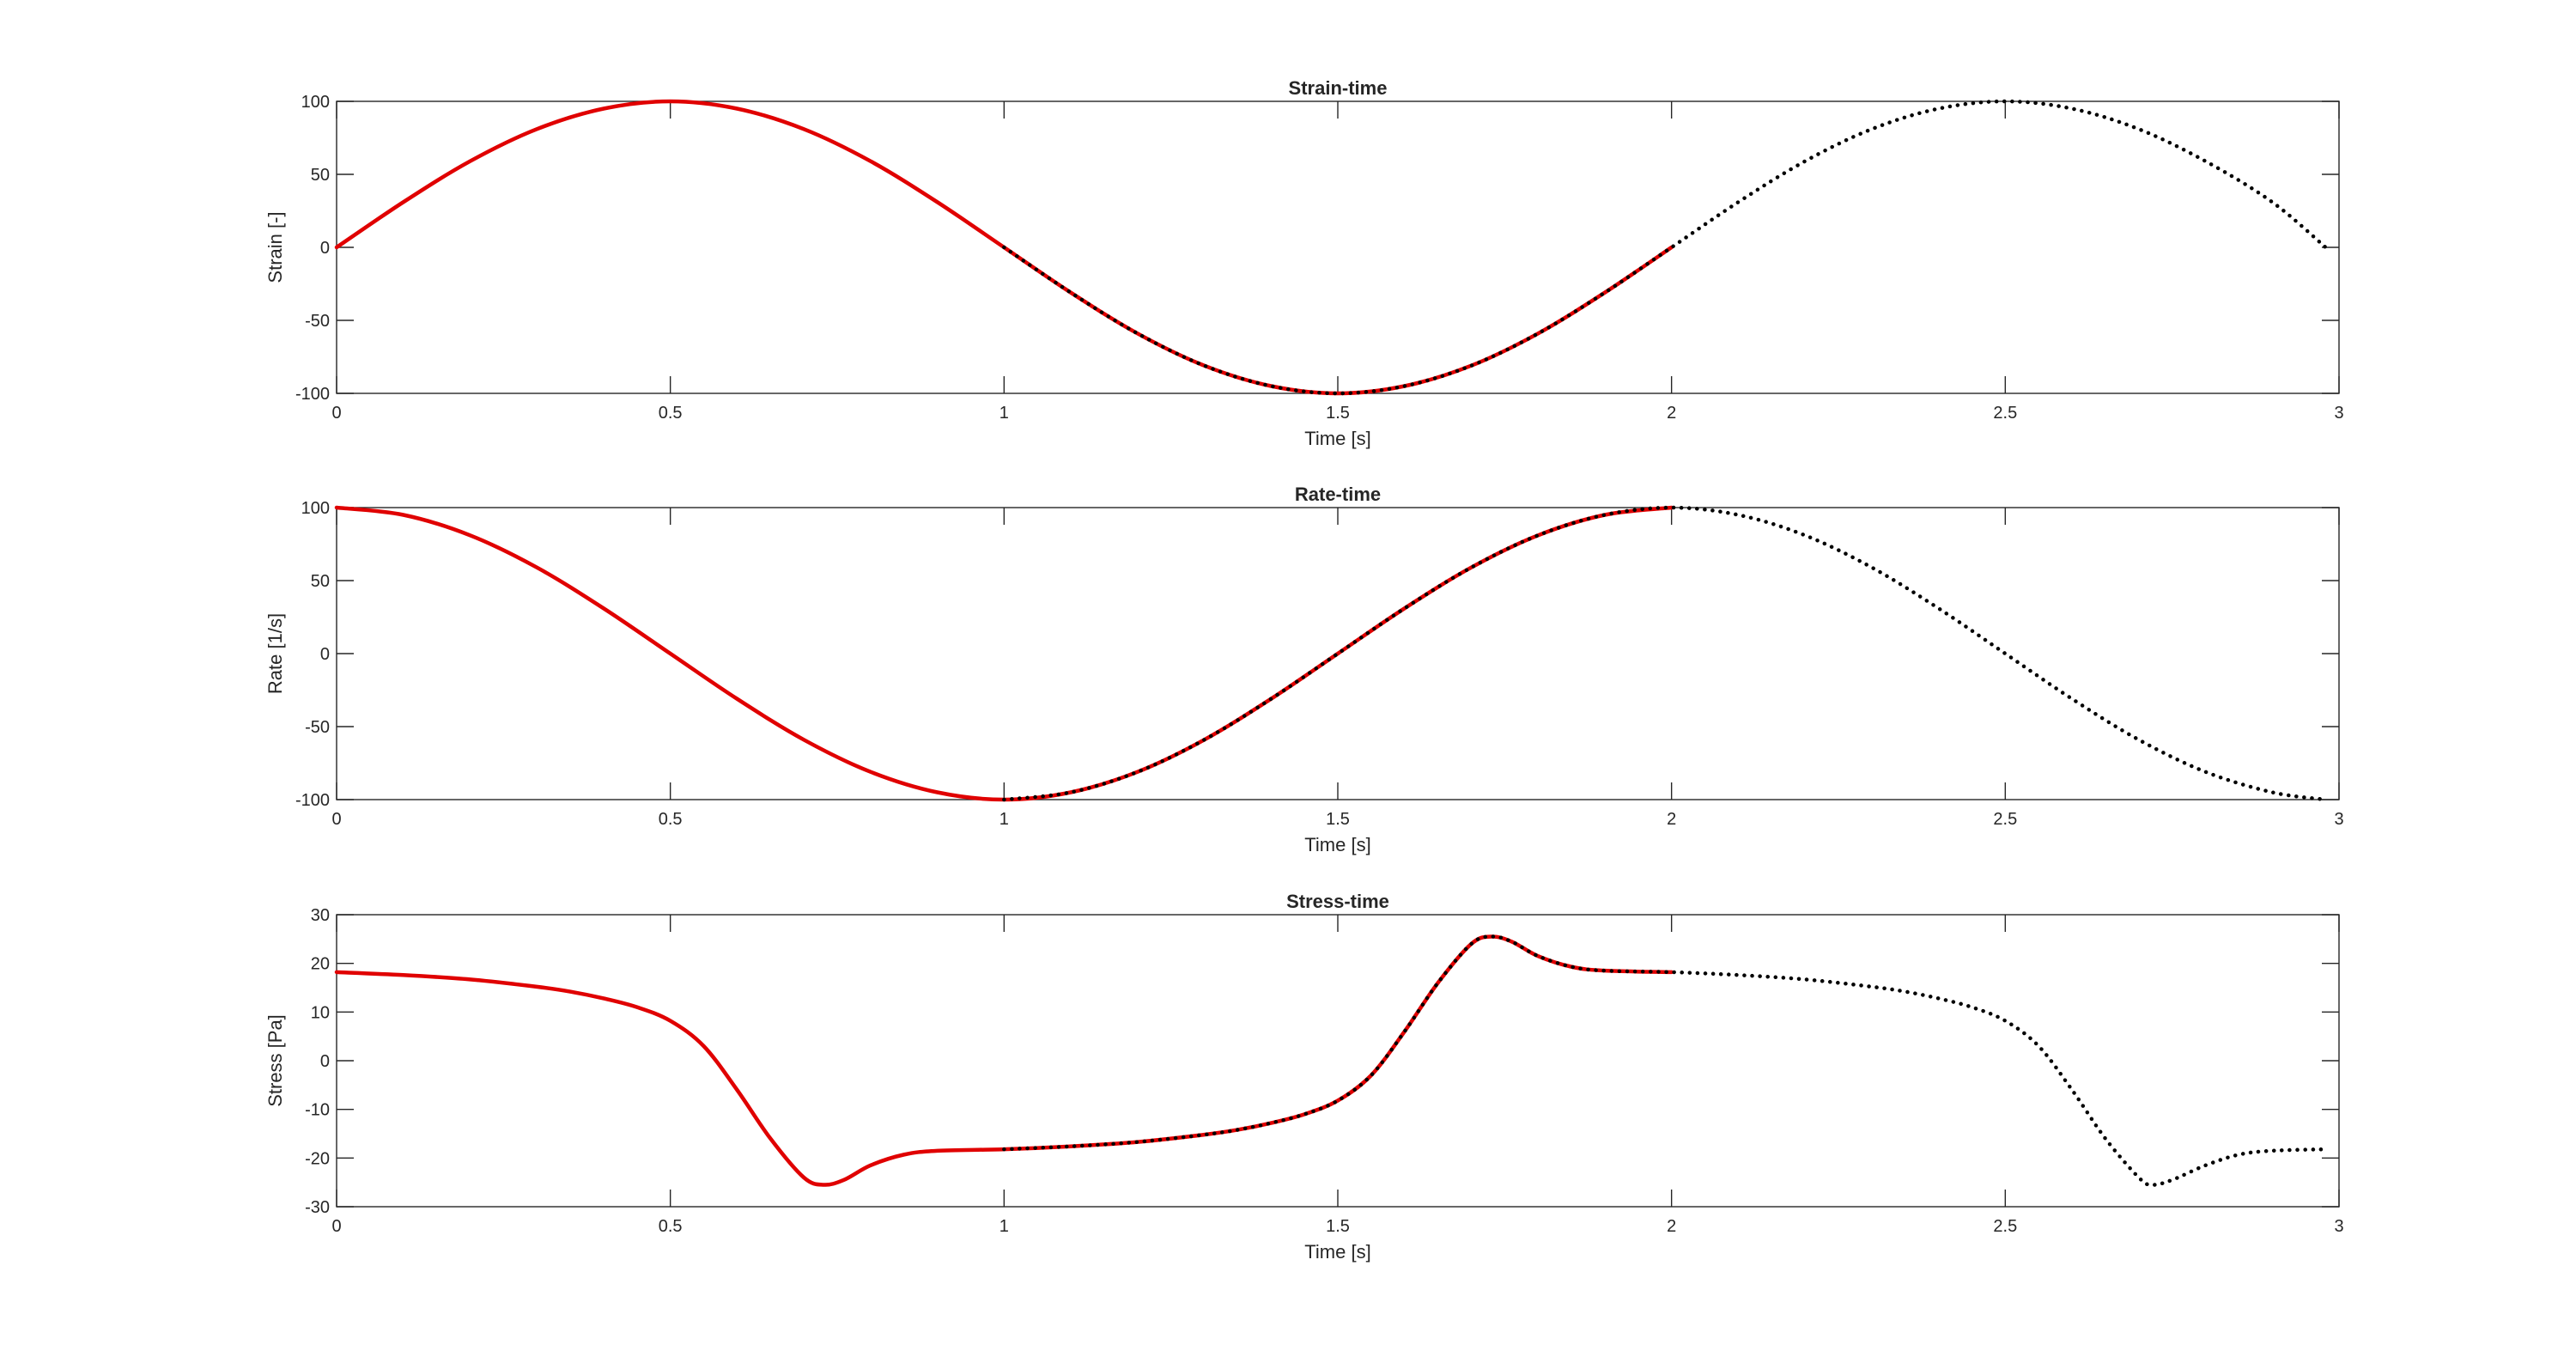 Image resolution: width=2576 pixels, height=1351 pixels. I want to click on stress-y-tick-label: 10, so click(321, 1012).